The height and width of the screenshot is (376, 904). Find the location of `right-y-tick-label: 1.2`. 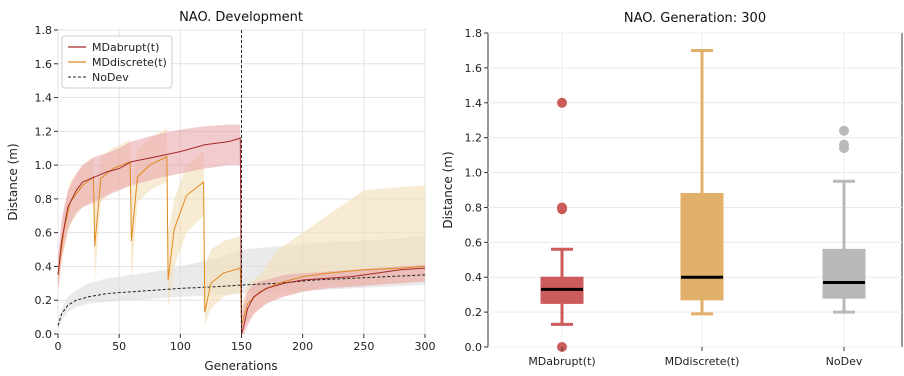

right-y-tick-label: 1.2 is located at coordinates (474, 138).